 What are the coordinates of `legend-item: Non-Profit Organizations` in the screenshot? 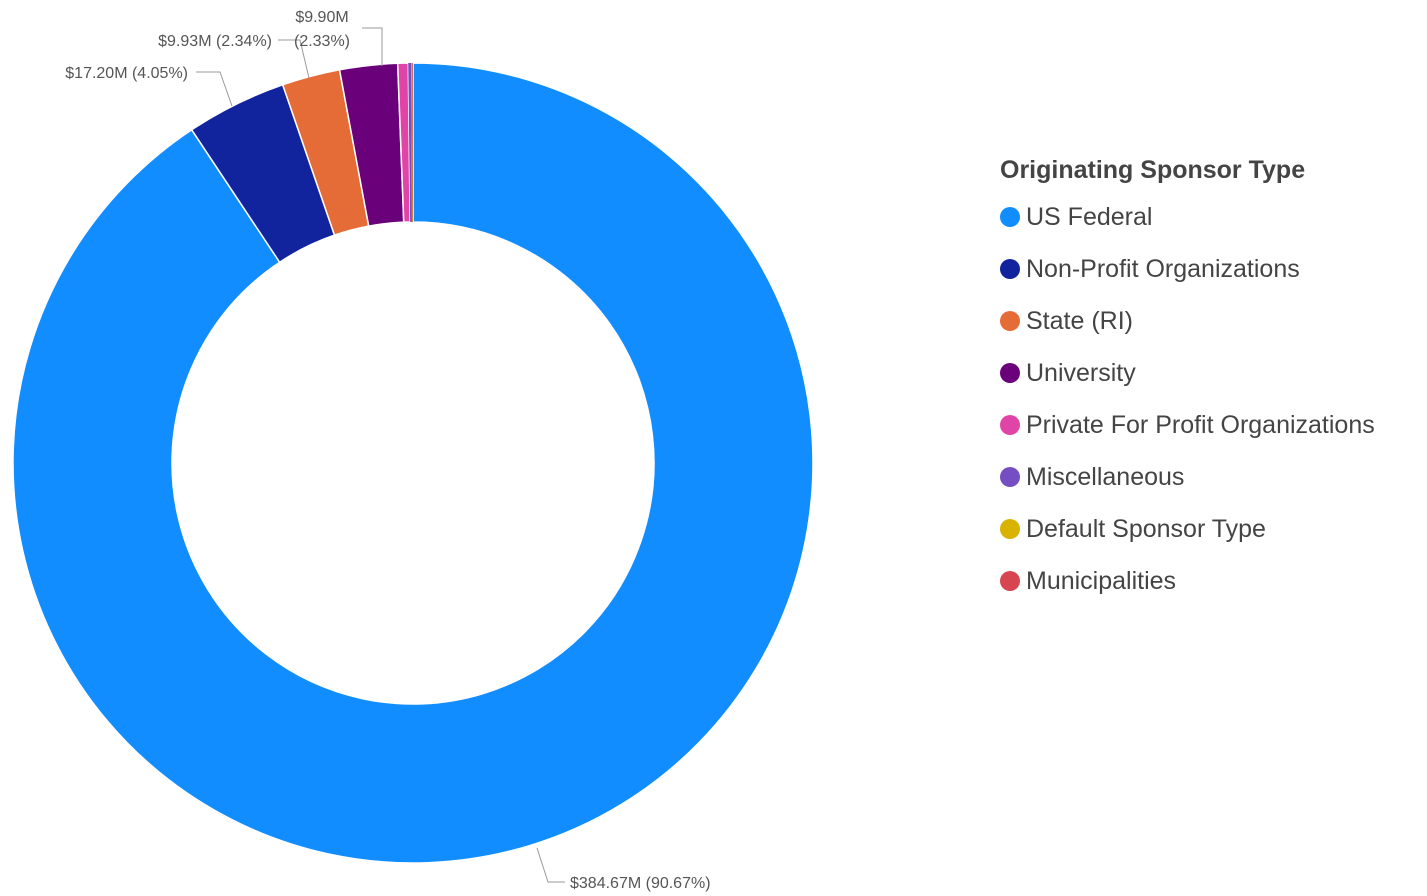 It's located at (1187, 269).